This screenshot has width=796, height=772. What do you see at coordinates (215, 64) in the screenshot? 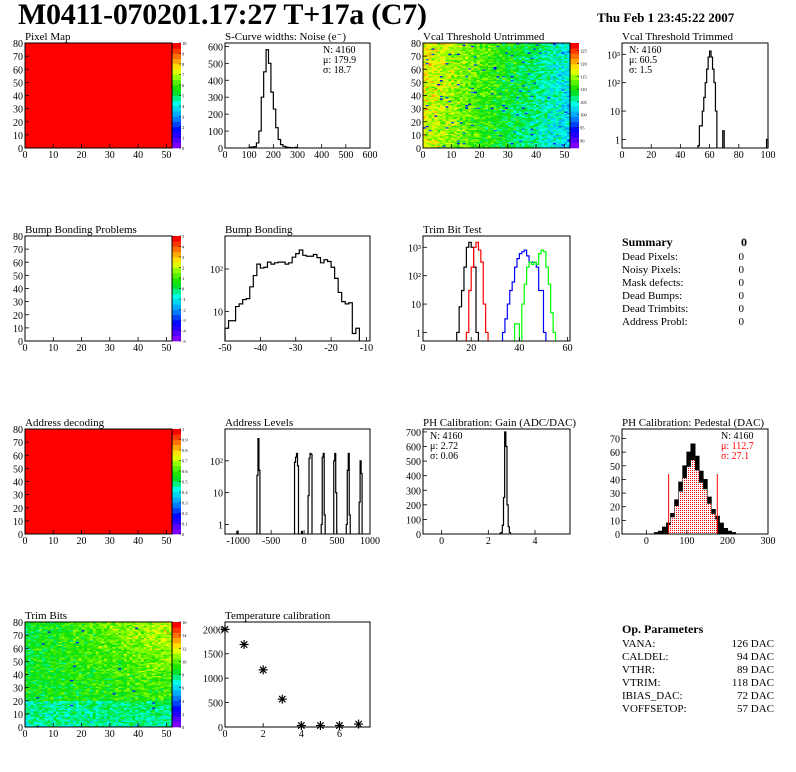
I see `y-tick-label: 500` at bounding box center [215, 64].